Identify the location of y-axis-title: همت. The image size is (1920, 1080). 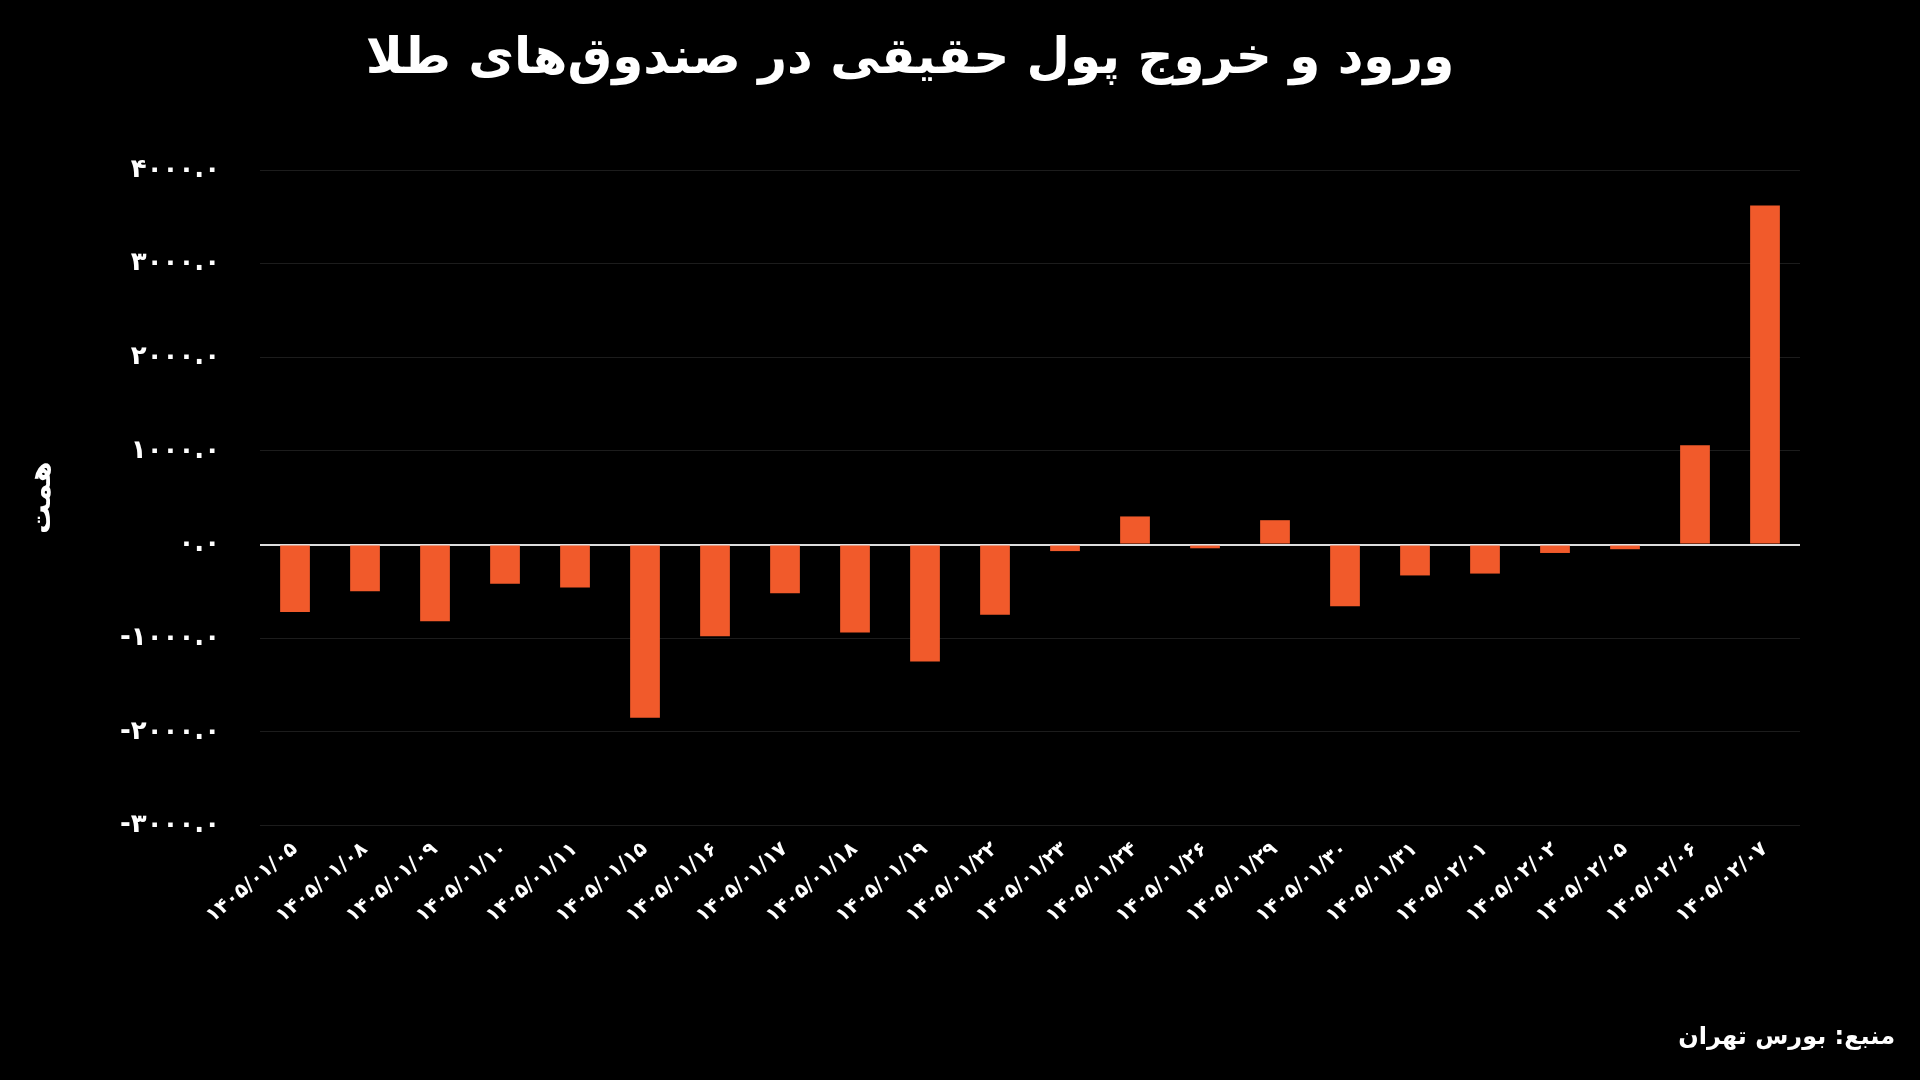
(39, 498).